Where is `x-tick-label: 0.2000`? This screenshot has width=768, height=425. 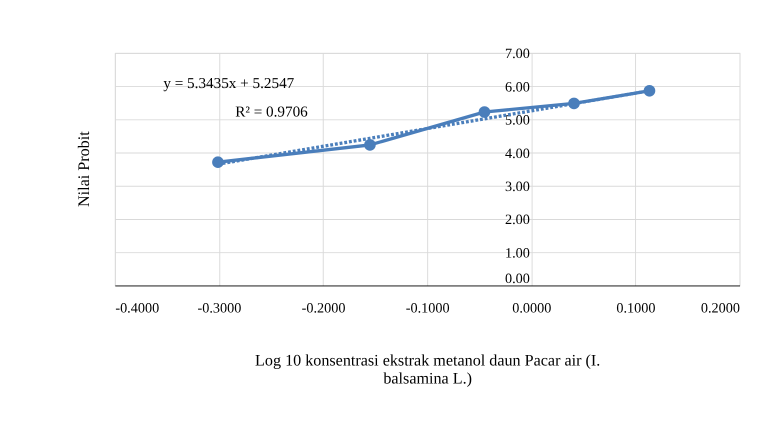 x-tick-label: 0.2000 is located at coordinates (720, 308).